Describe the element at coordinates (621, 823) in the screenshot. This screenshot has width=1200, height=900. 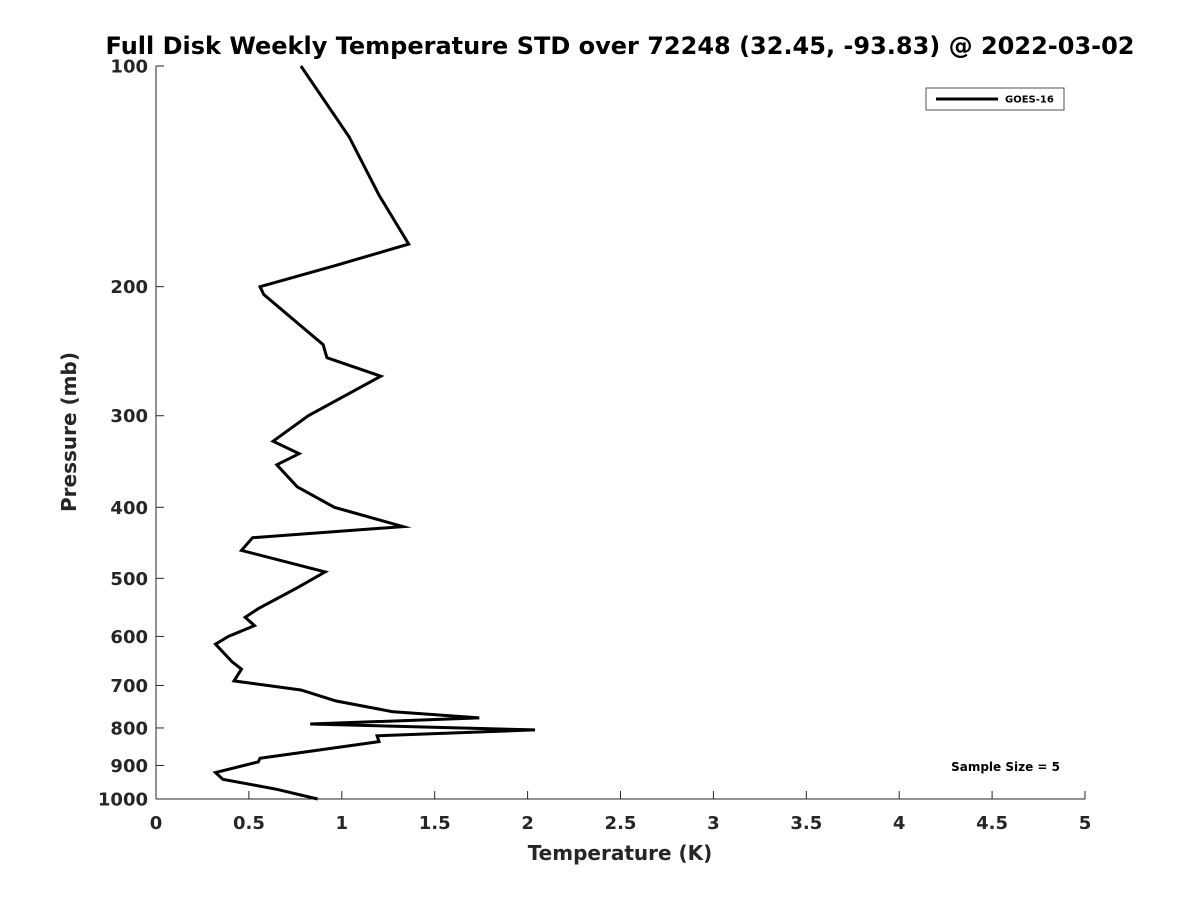
I see `x-tick-label: 2.5` at that location.